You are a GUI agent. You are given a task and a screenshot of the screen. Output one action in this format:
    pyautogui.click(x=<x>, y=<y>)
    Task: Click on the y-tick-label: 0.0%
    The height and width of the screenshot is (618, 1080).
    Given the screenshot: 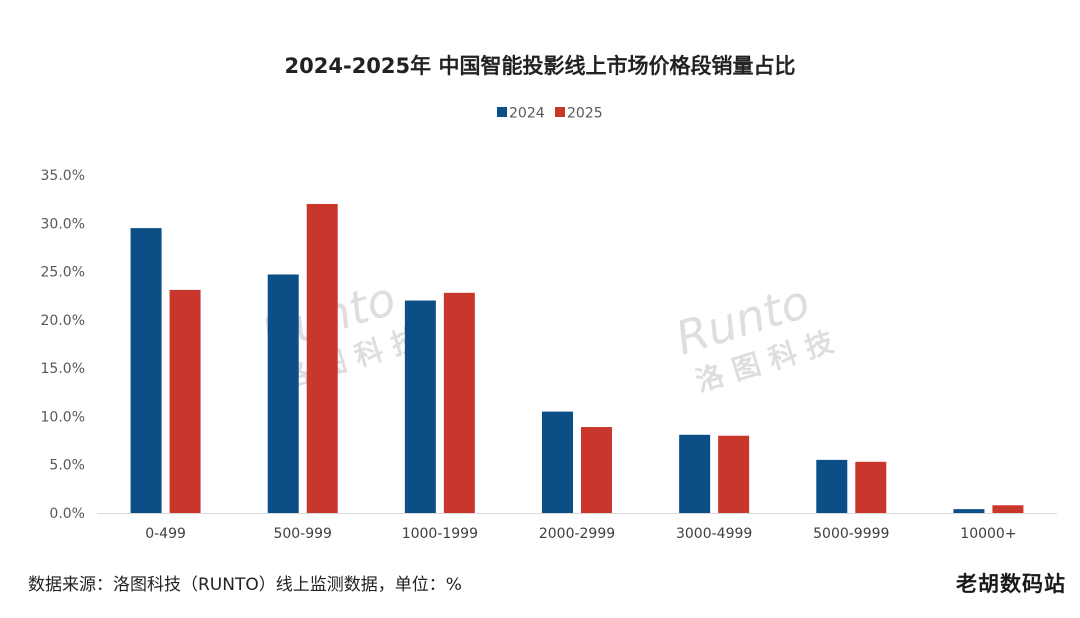 What is the action you would take?
    pyautogui.click(x=67, y=514)
    